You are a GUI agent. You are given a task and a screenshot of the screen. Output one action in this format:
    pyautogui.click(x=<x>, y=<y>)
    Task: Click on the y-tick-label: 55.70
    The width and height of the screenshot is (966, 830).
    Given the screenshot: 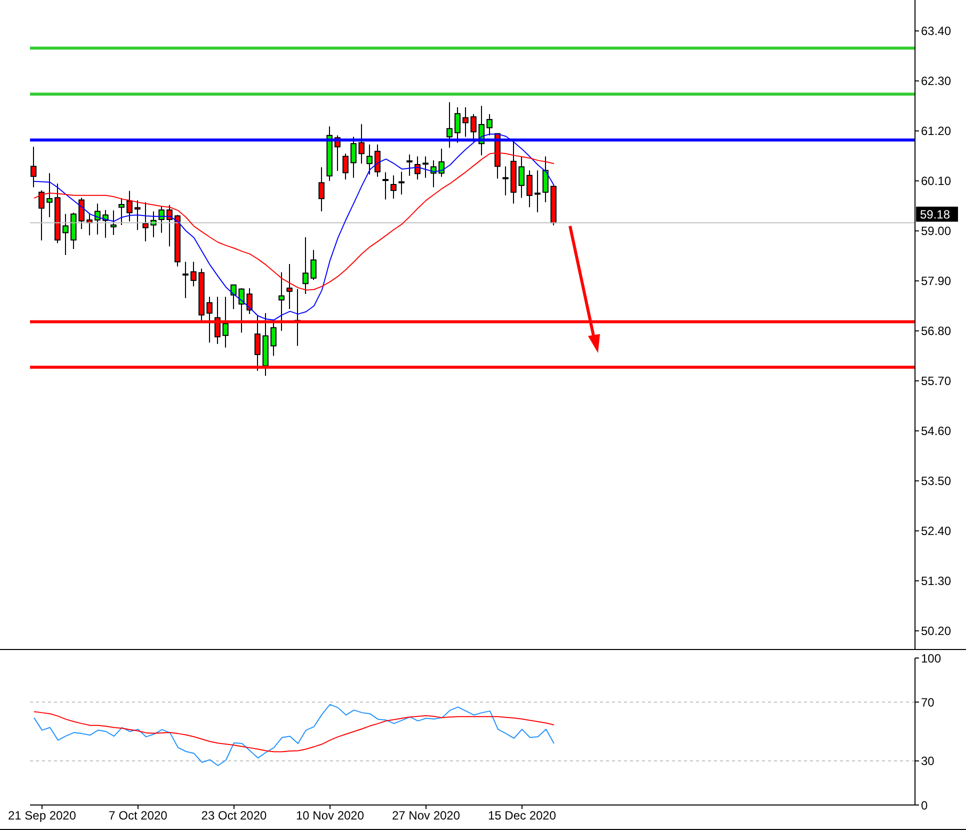 What is the action you would take?
    pyautogui.click(x=936, y=381)
    